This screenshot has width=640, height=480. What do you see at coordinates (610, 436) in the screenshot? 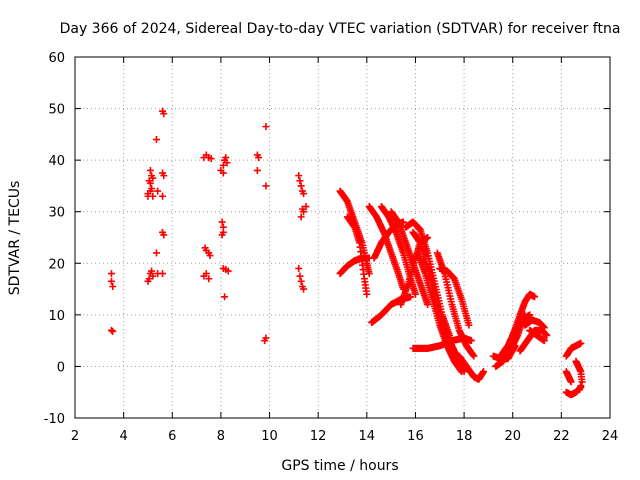
I see `x-tick-label: 24` at bounding box center [610, 436].